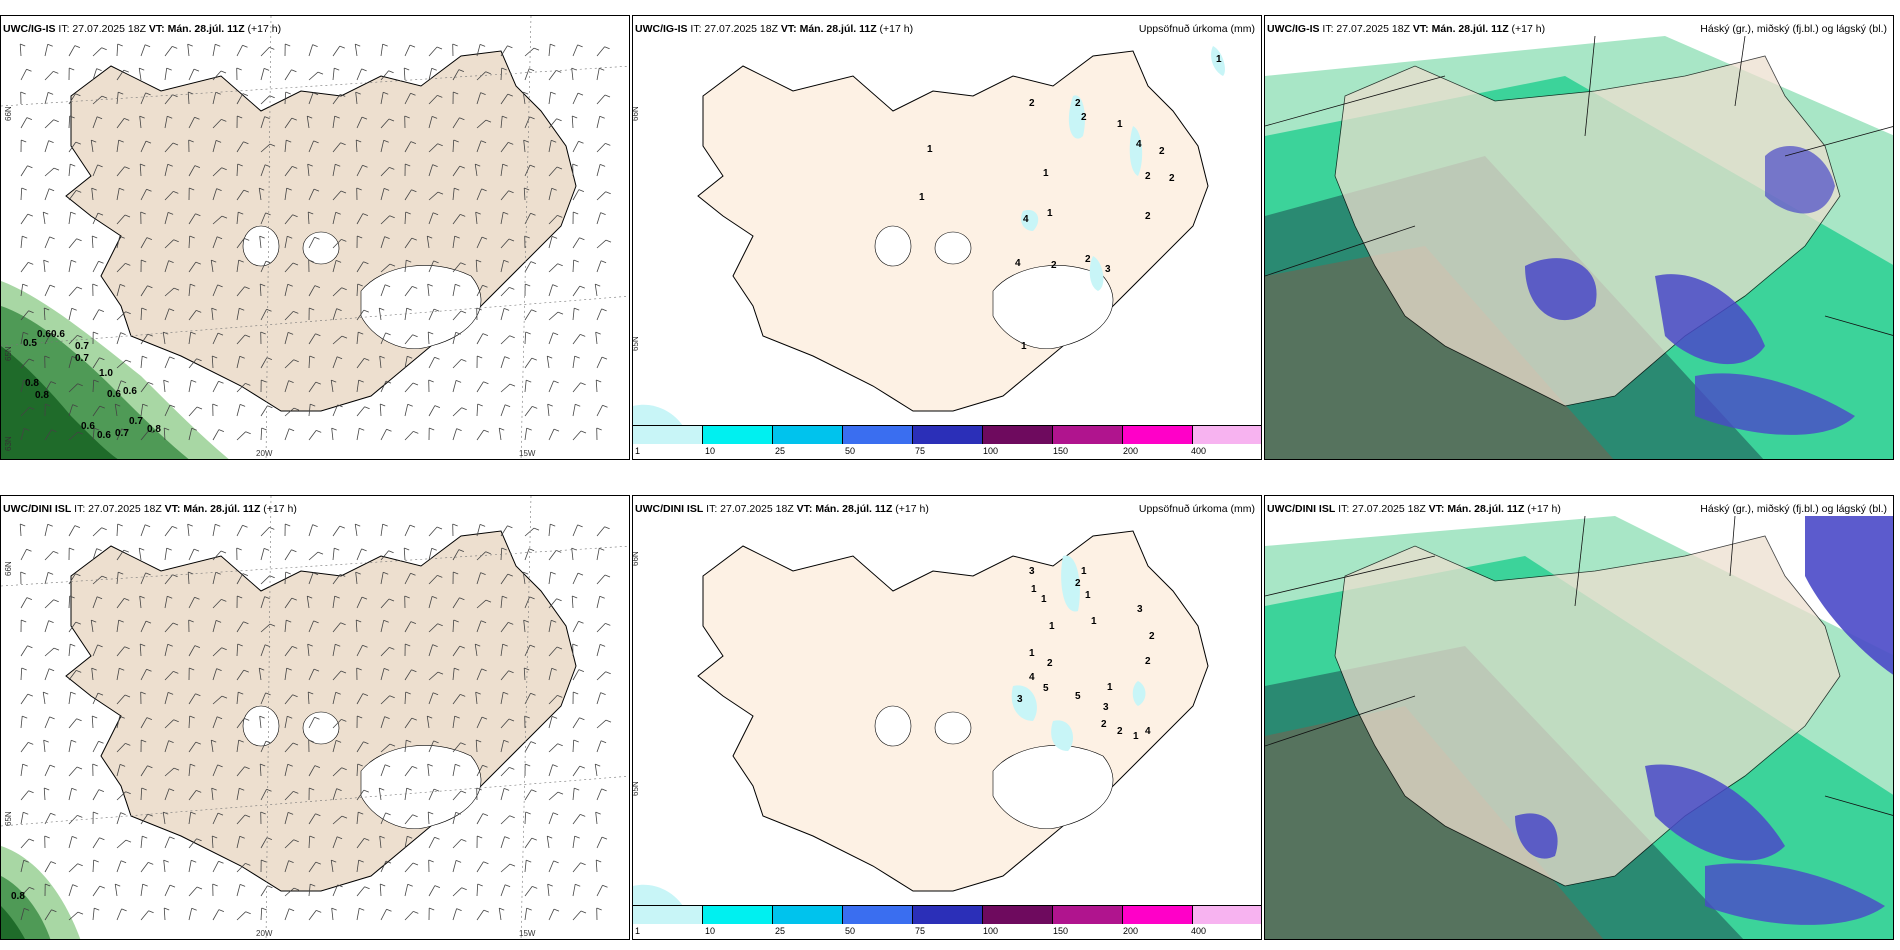 Image resolution: width=1900 pixels, height=950 pixels. What do you see at coordinates (106, 373) in the screenshot?
I see `value-label: 1.0` at bounding box center [106, 373].